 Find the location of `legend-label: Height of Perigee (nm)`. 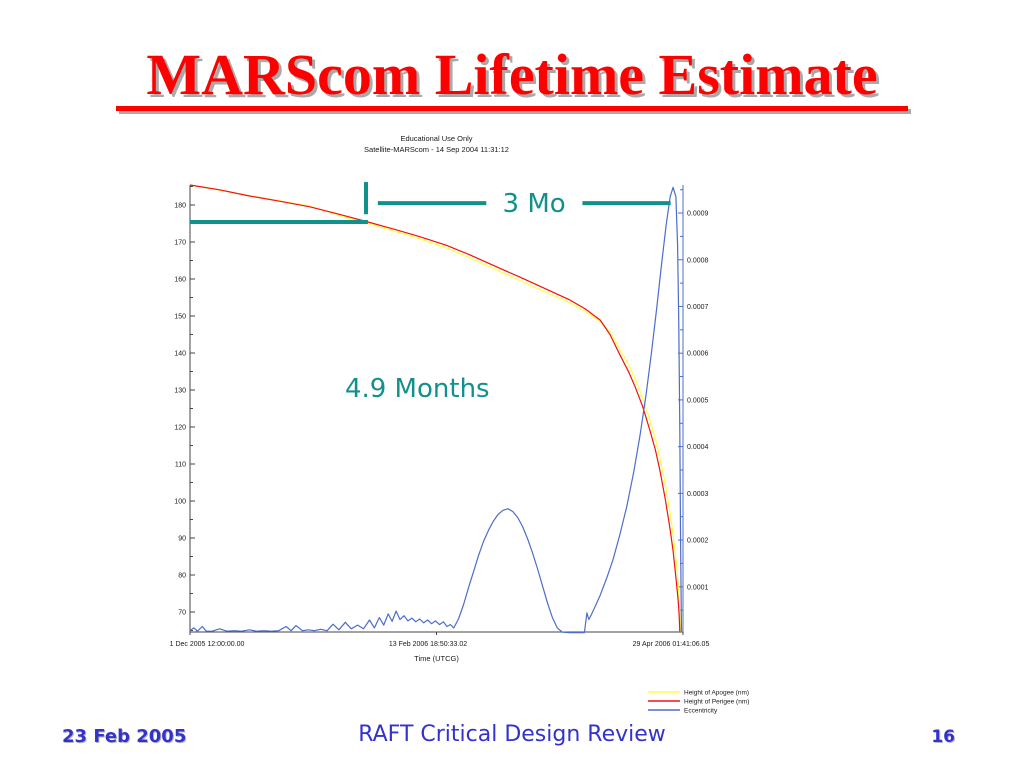

legend-label: Height of Perigee (nm) is located at coordinates (716, 702).